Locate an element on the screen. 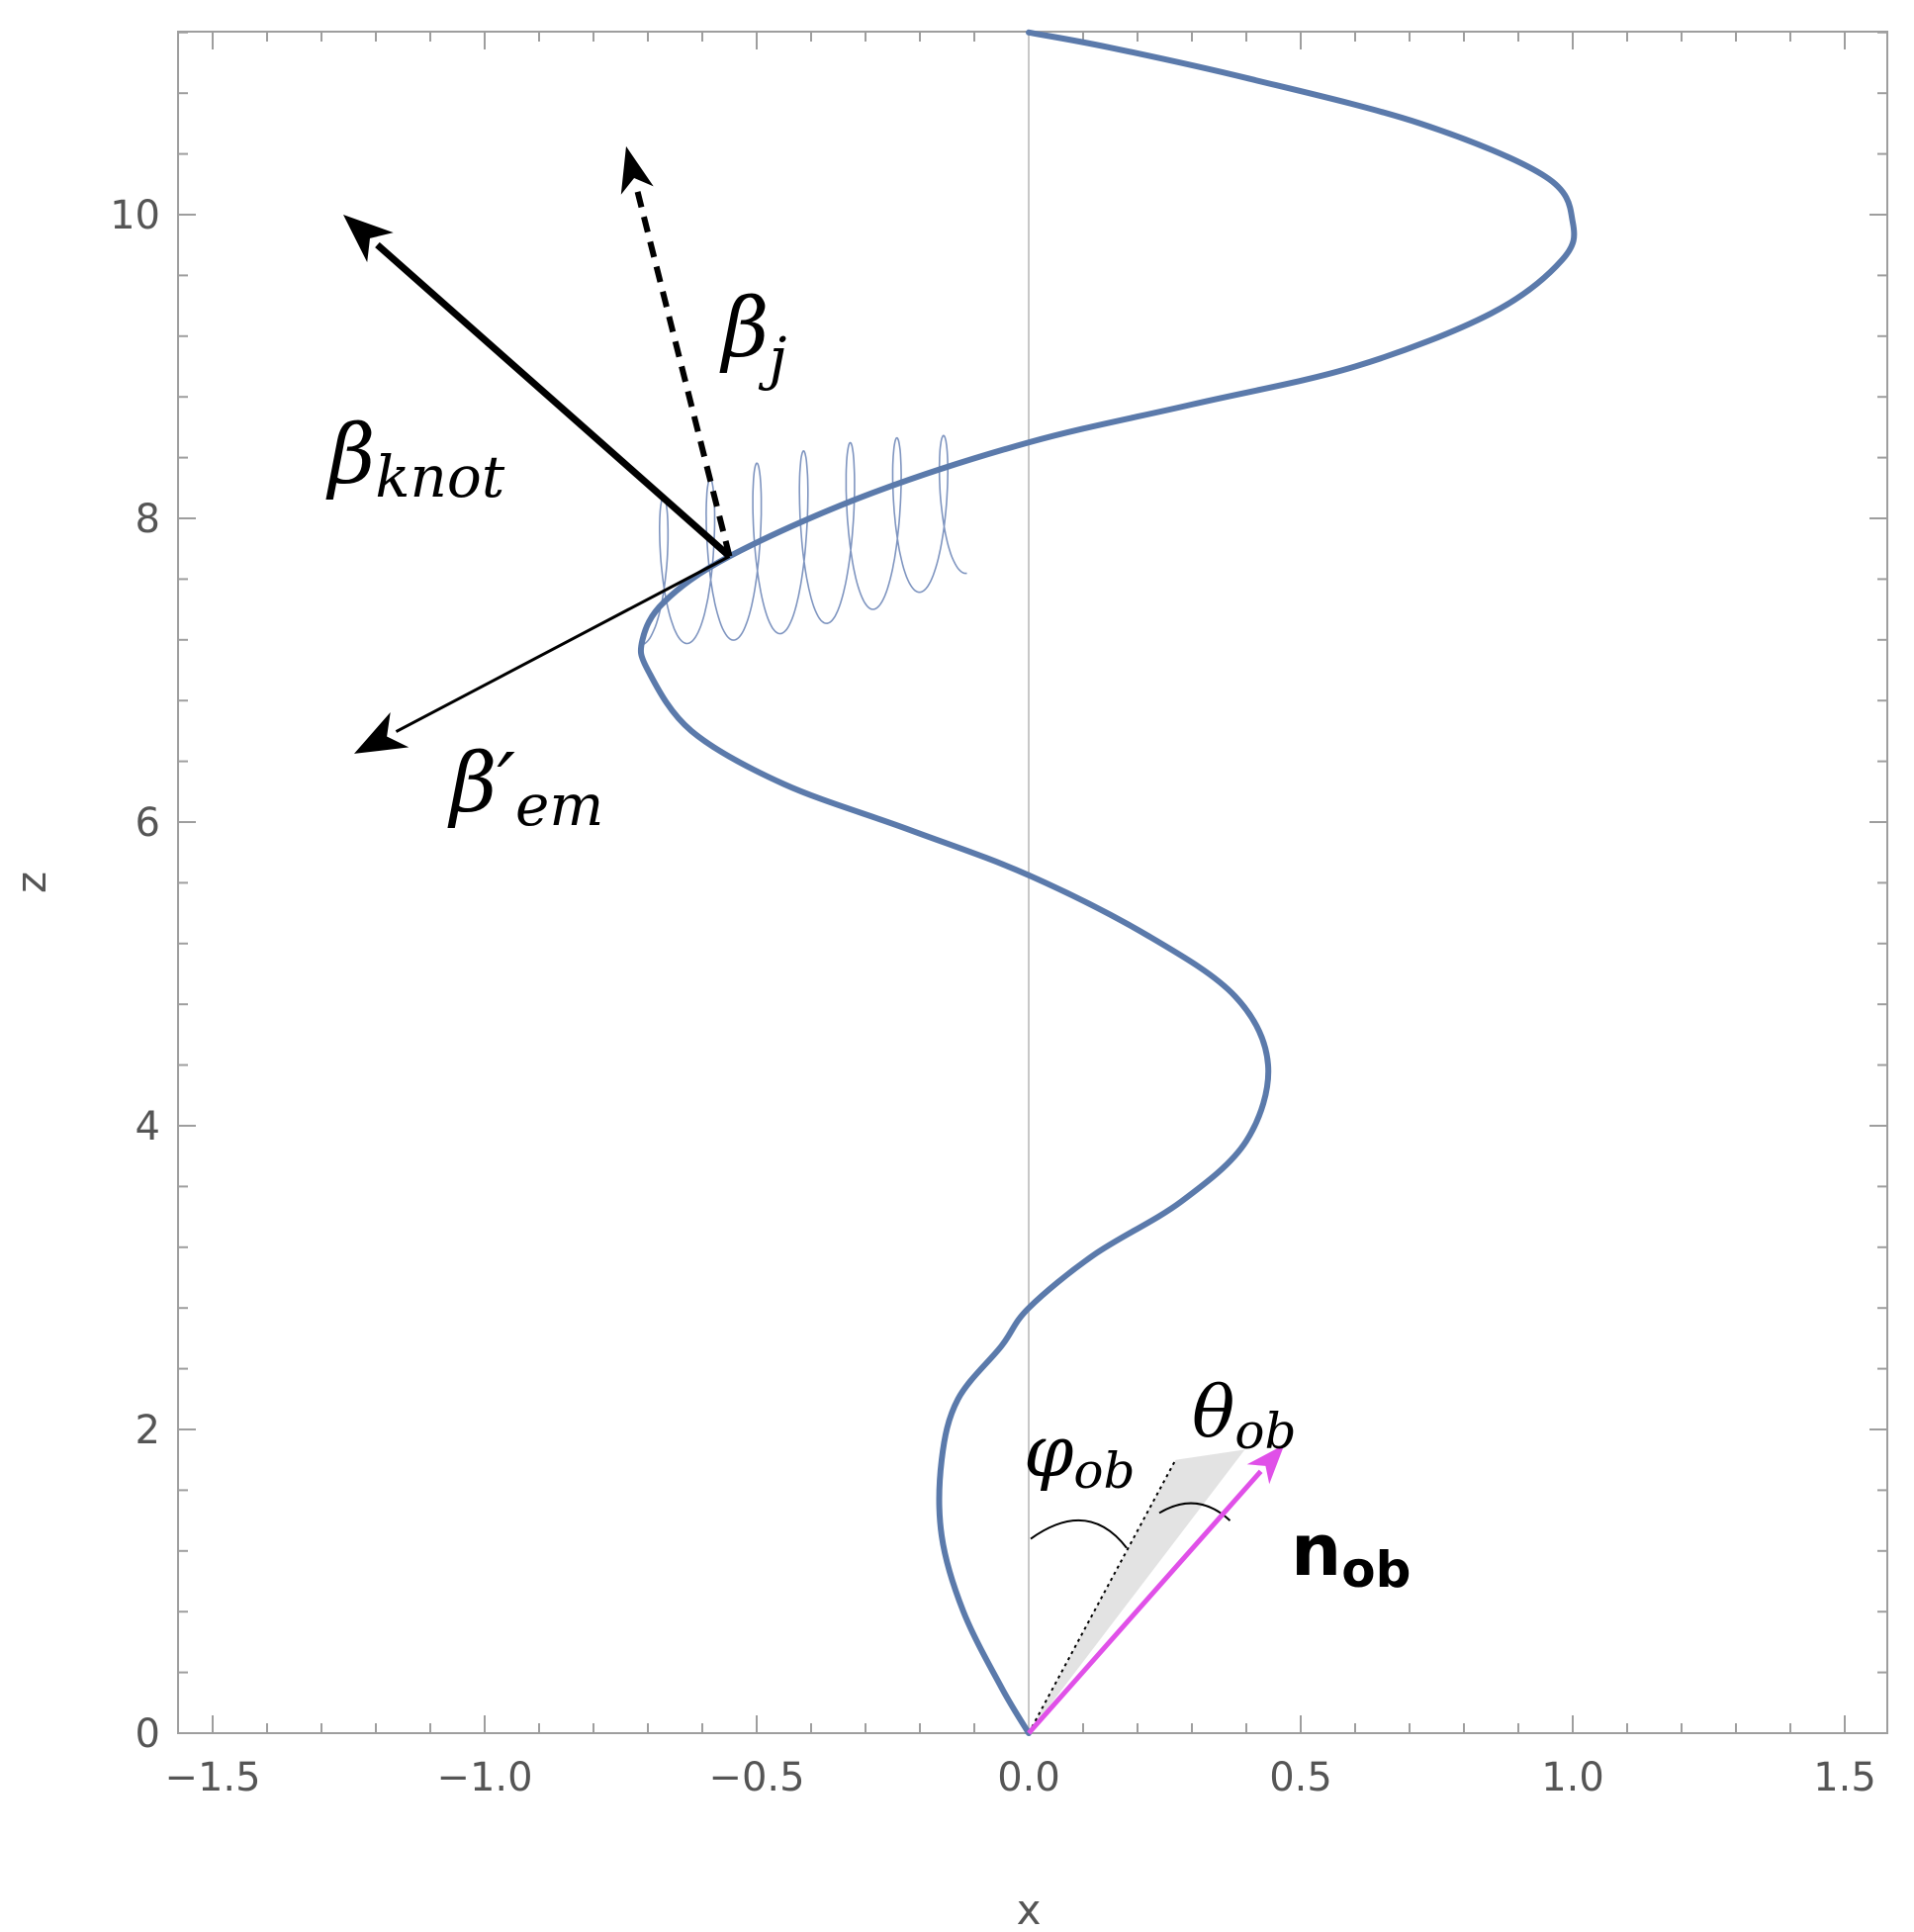 The image size is (1914, 1932). beta-knot-label: βknot is located at coordinates (415, 459).